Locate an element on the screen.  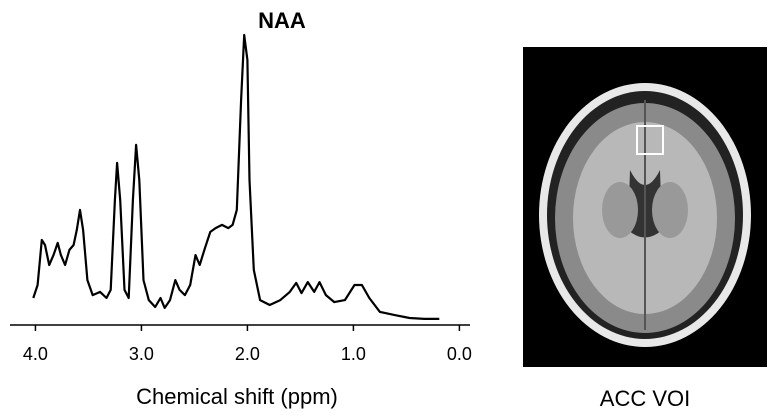
x-tick-label: 0.0 is located at coordinates (459, 354).